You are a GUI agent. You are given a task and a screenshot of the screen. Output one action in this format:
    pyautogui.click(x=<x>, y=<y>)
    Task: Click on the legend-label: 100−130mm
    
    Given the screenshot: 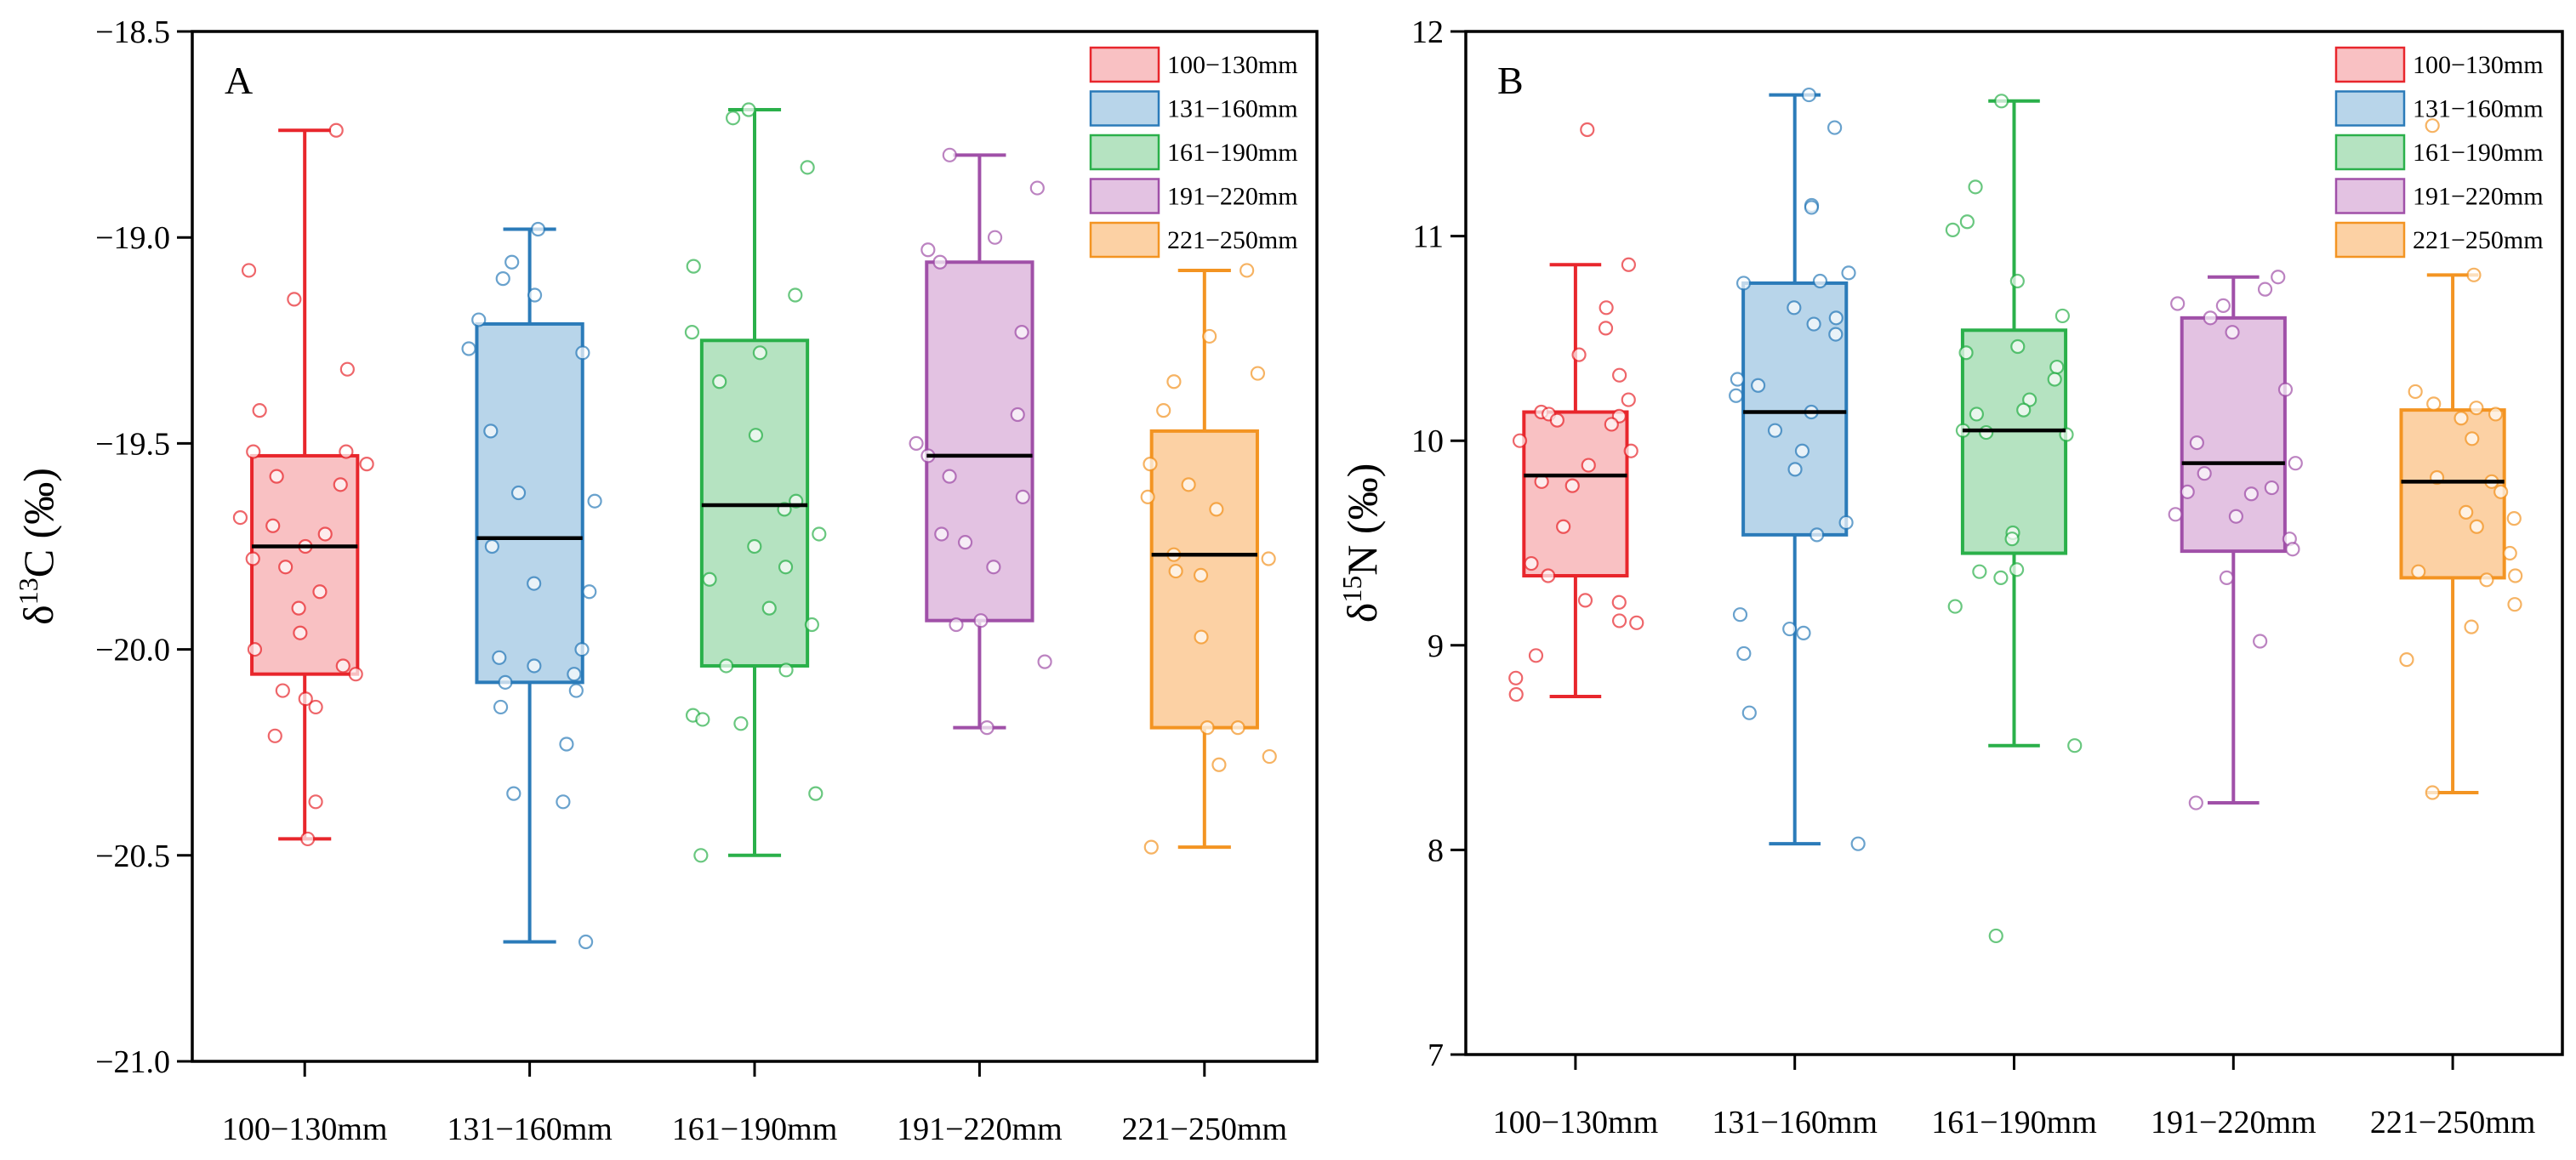 What is the action you would take?
    pyautogui.click(x=2479, y=65)
    